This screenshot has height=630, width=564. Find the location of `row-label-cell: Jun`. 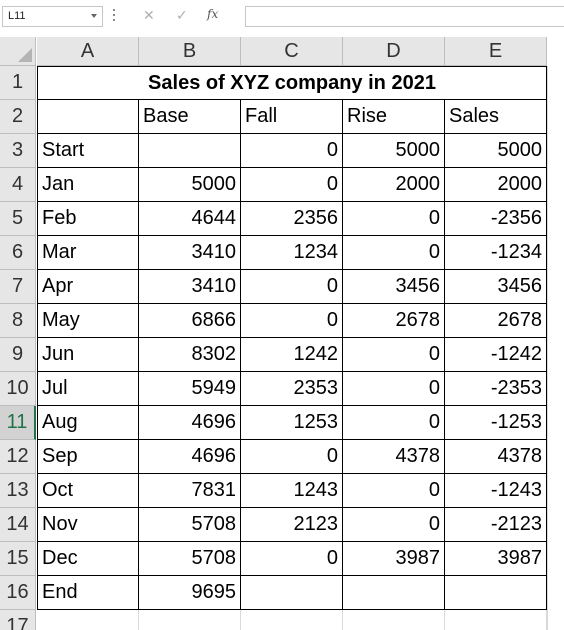

row-label-cell: Jun is located at coordinates (88, 355).